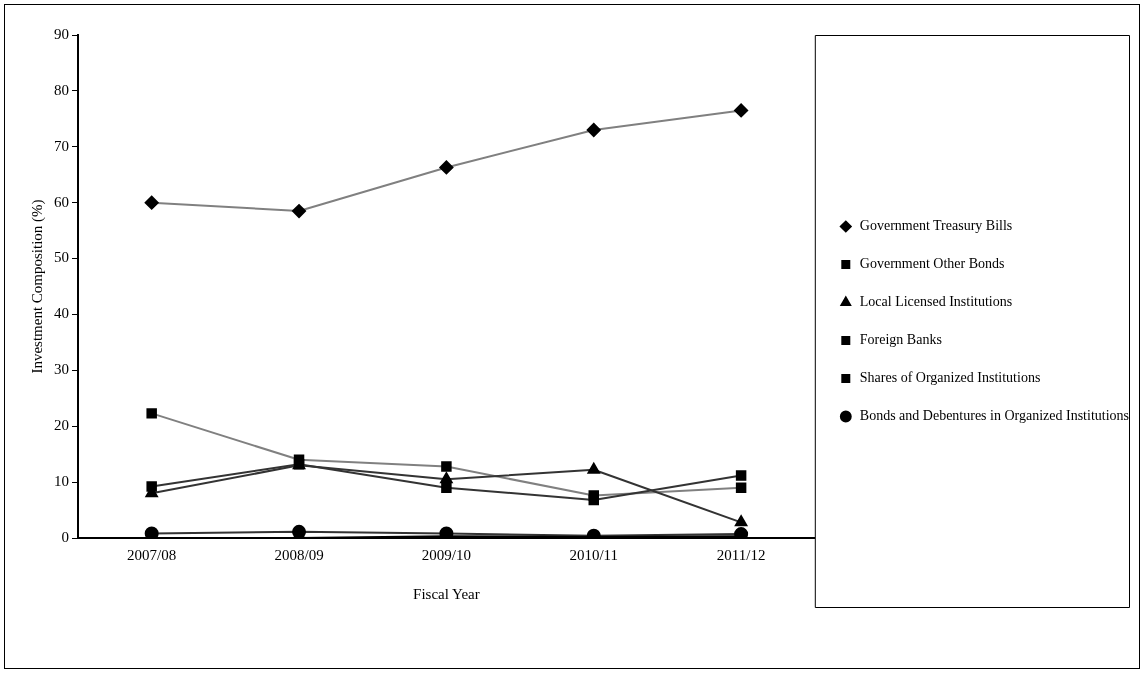 The width and height of the screenshot is (1146, 675). Describe the element at coordinates (299, 554) in the screenshot. I see `x-tick-label: 2008/09` at that location.